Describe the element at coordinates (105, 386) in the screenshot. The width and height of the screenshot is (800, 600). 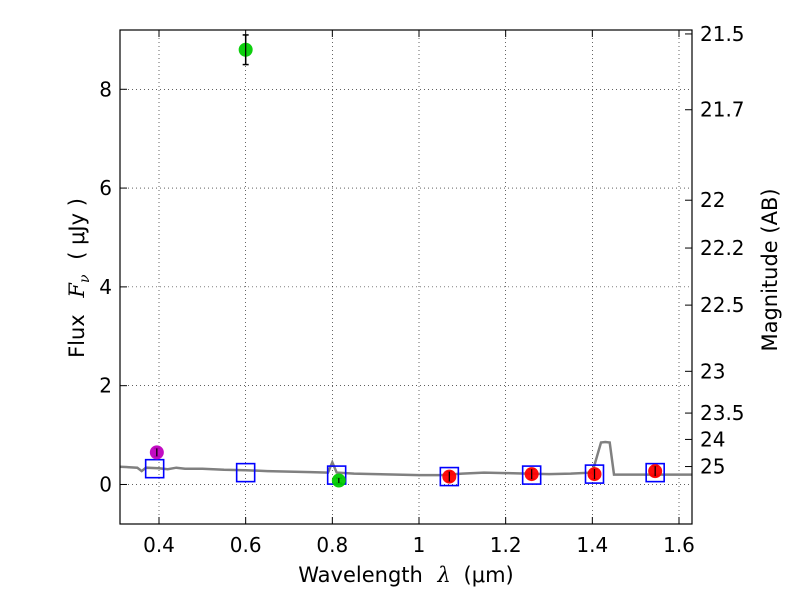
I see `y-tick-label: 2` at that location.